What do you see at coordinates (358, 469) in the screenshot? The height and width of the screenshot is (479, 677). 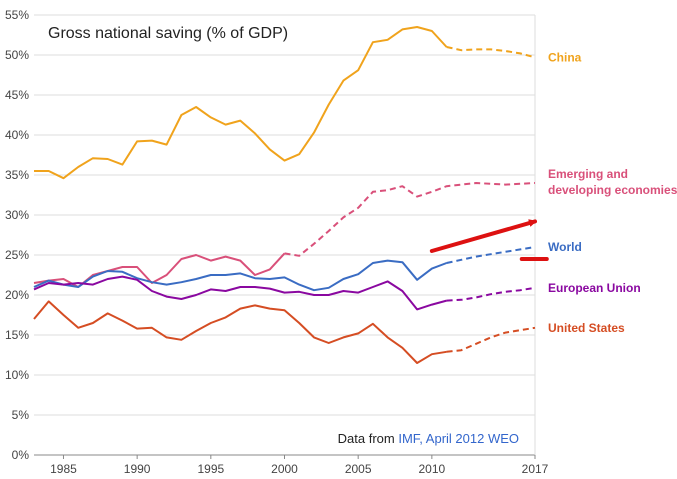 I see `x-tick-label: 2005` at bounding box center [358, 469].